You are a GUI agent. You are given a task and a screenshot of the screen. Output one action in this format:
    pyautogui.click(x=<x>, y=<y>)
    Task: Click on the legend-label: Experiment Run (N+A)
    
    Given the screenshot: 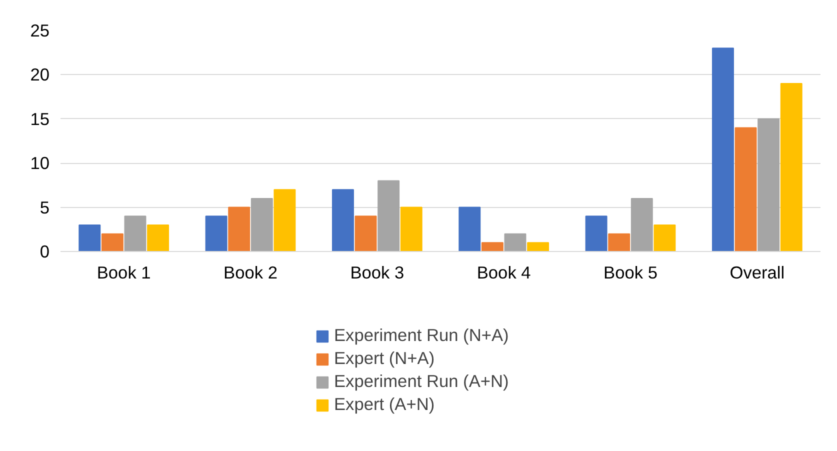 What is the action you would take?
    pyautogui.click(x=421, y=335)
    